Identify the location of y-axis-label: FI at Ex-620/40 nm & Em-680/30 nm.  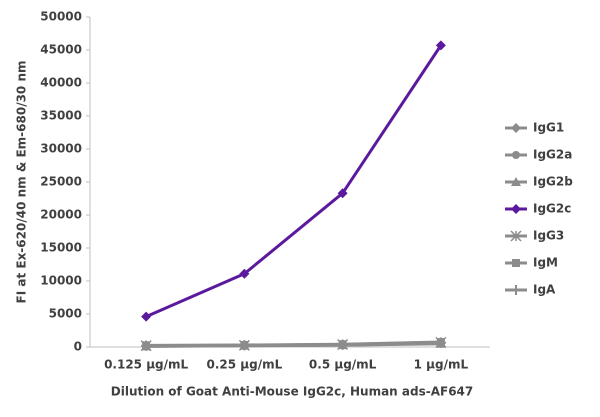
(22, 182).